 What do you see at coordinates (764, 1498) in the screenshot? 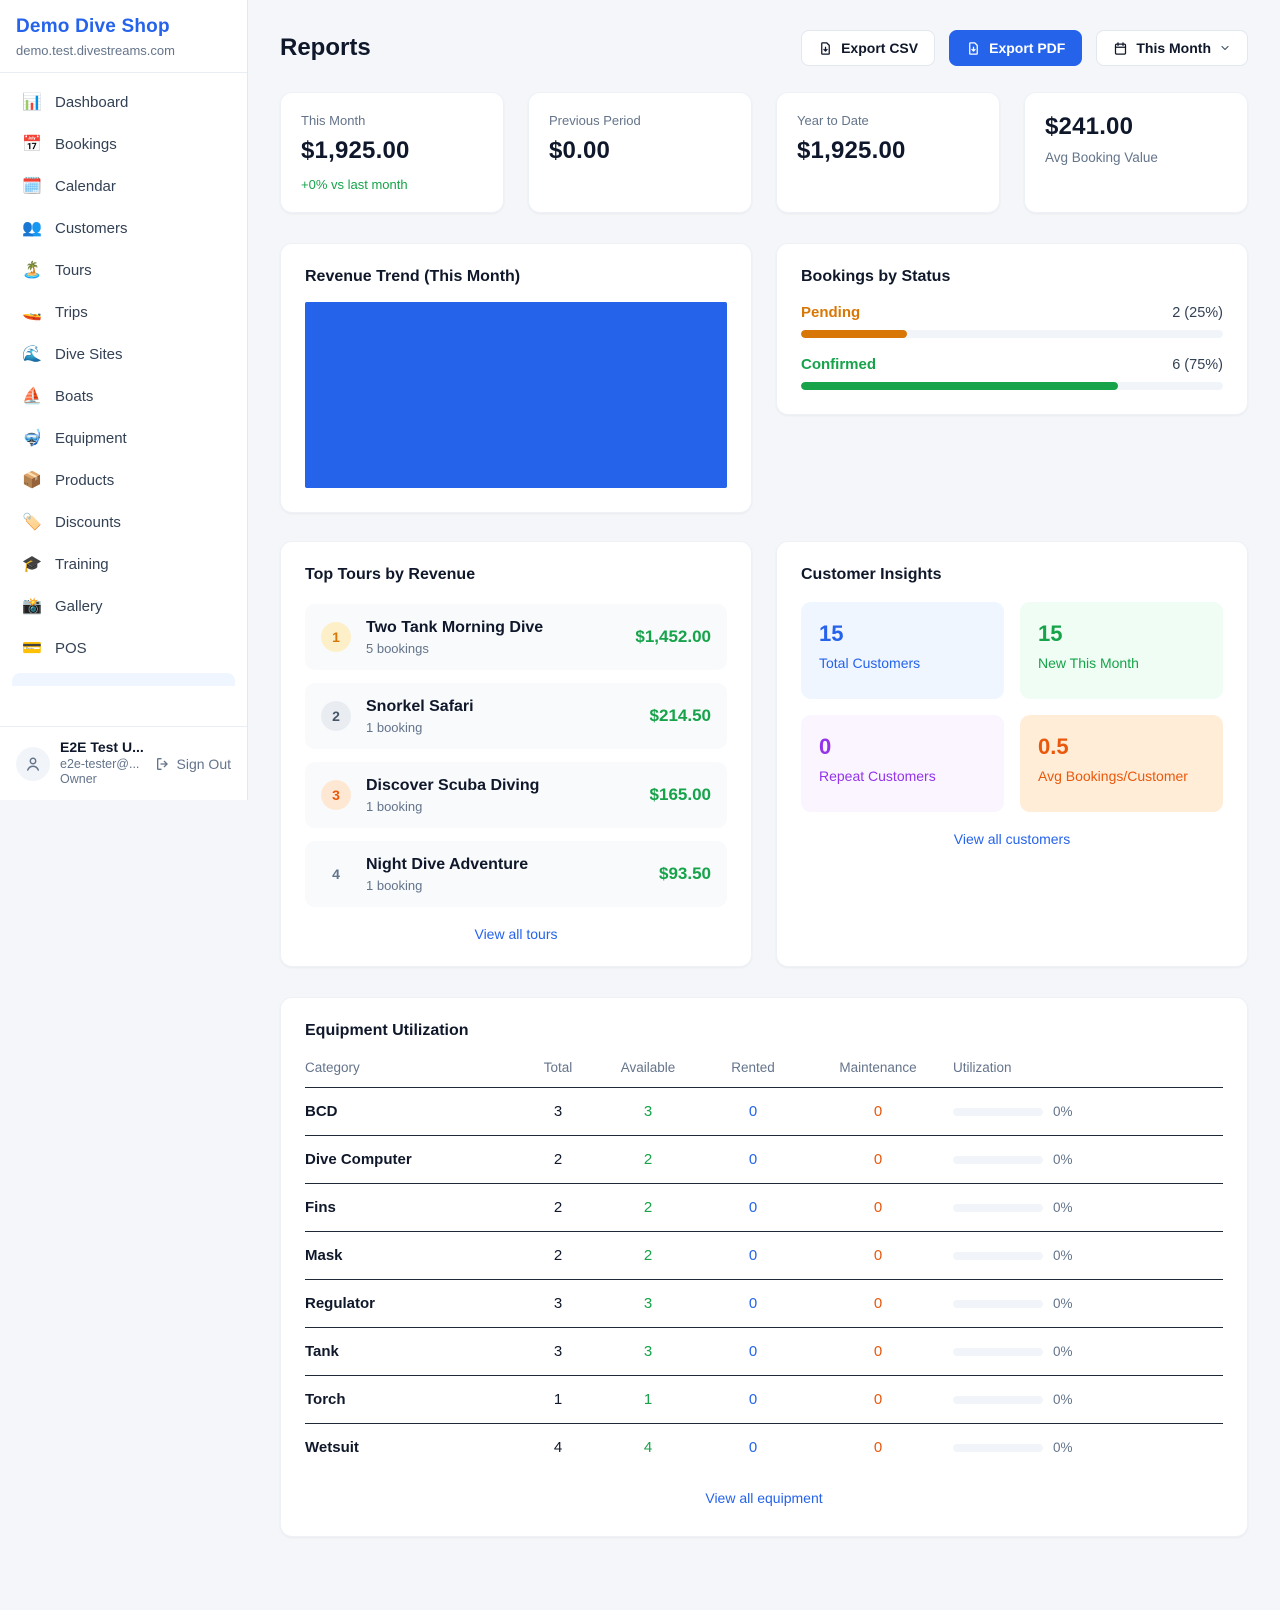
I see `view-all-equipment-link: View all equipment` at bounding box center [764, 1498].